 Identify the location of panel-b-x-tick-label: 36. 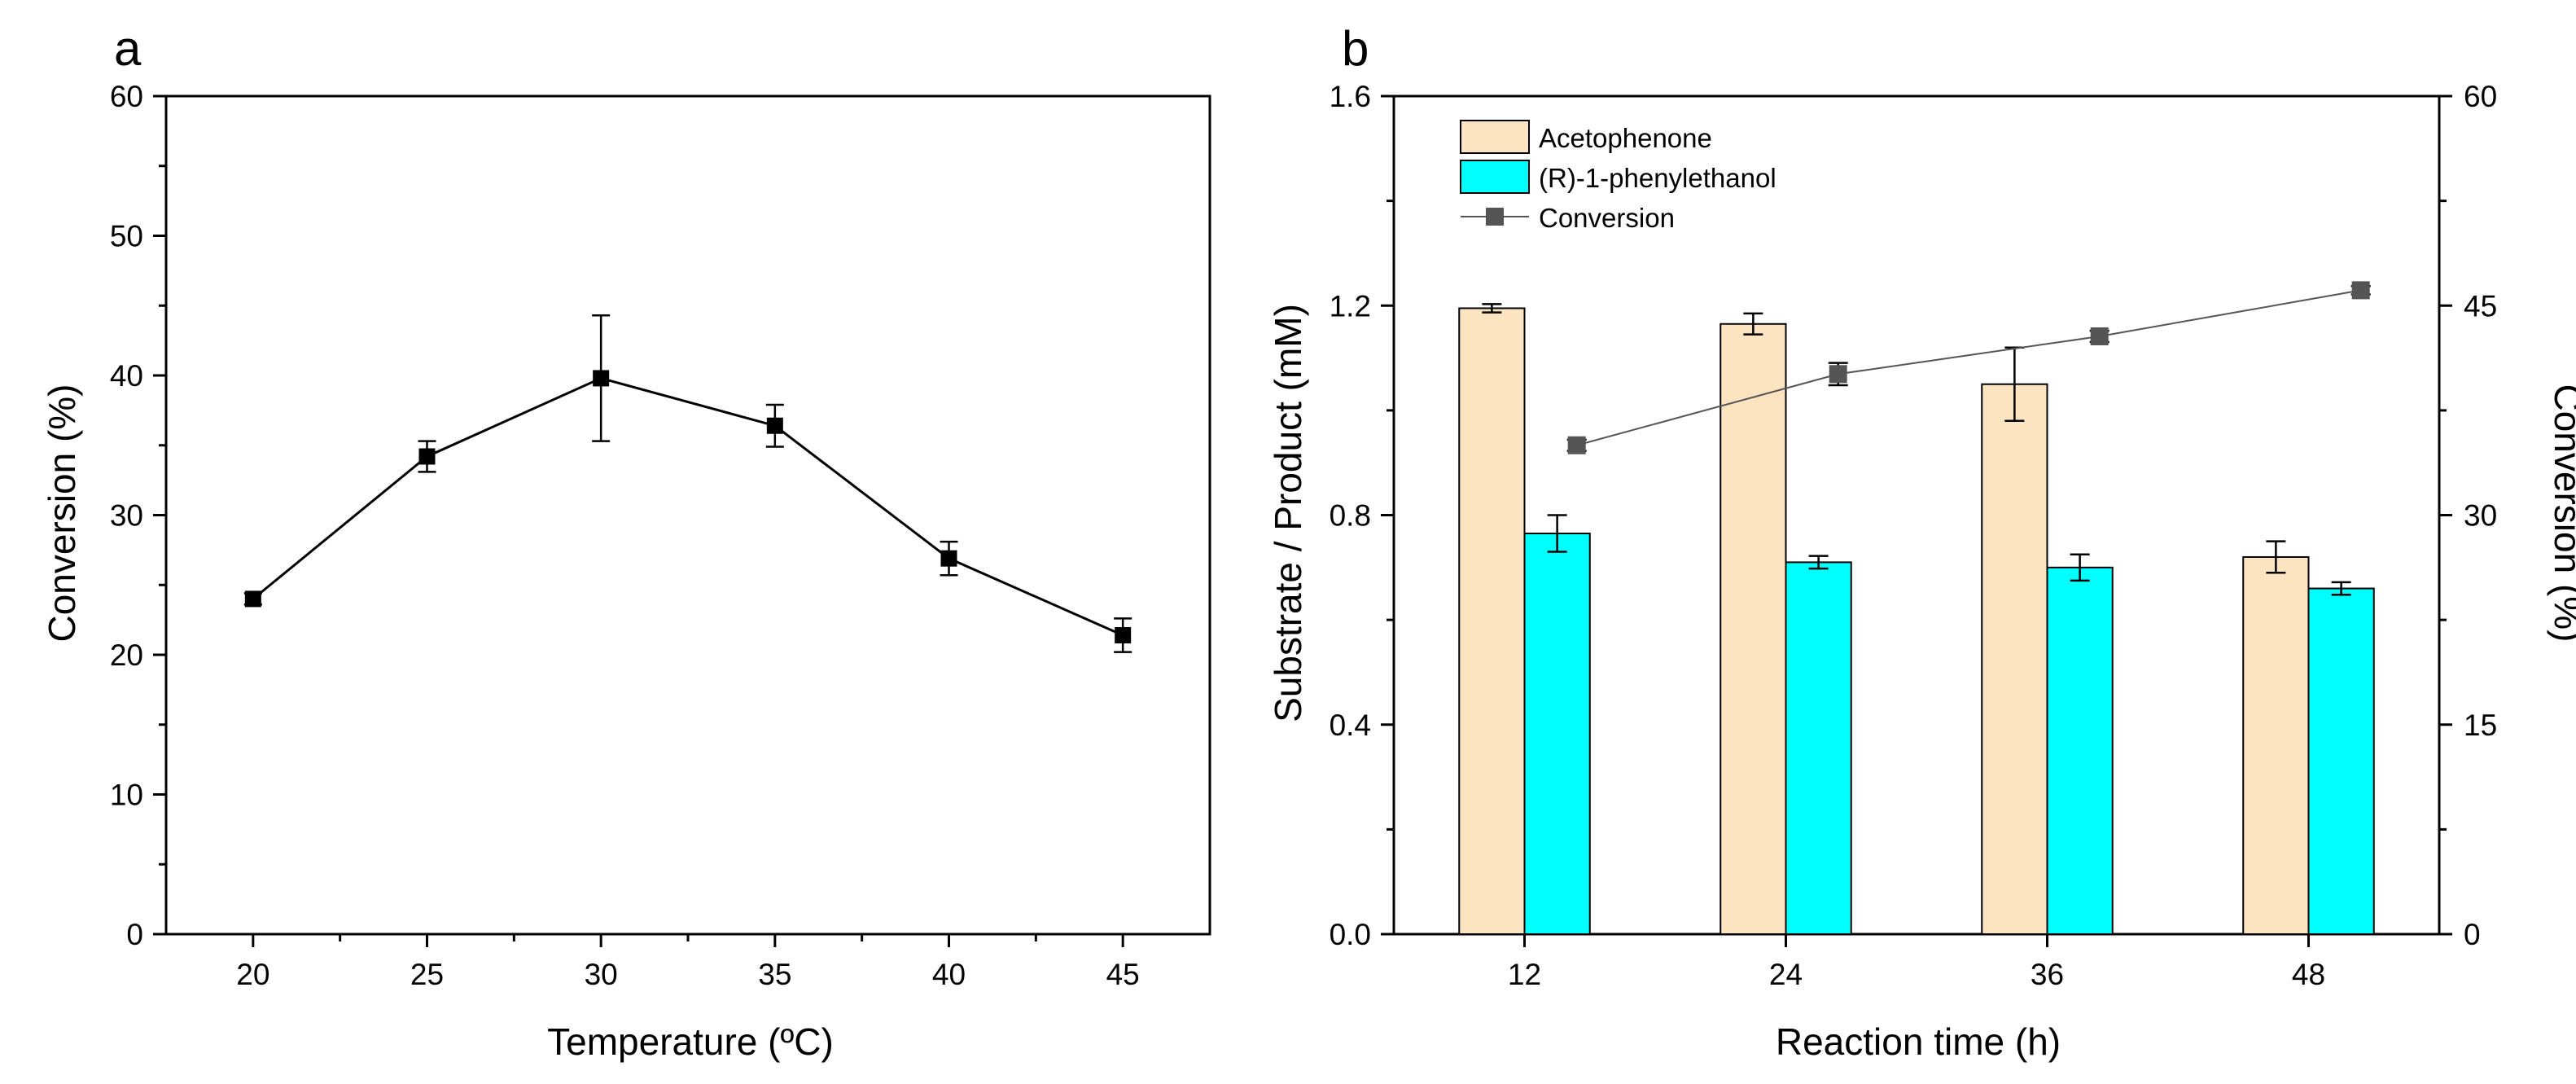
(2047, 974).